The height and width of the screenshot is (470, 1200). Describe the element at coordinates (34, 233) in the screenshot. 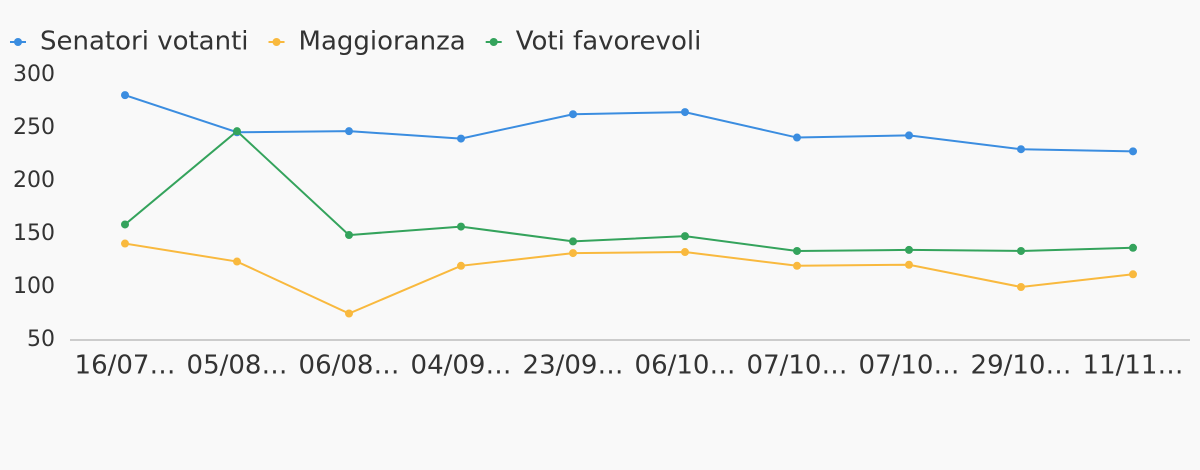

I see `y-tick-label: 150` at that location.